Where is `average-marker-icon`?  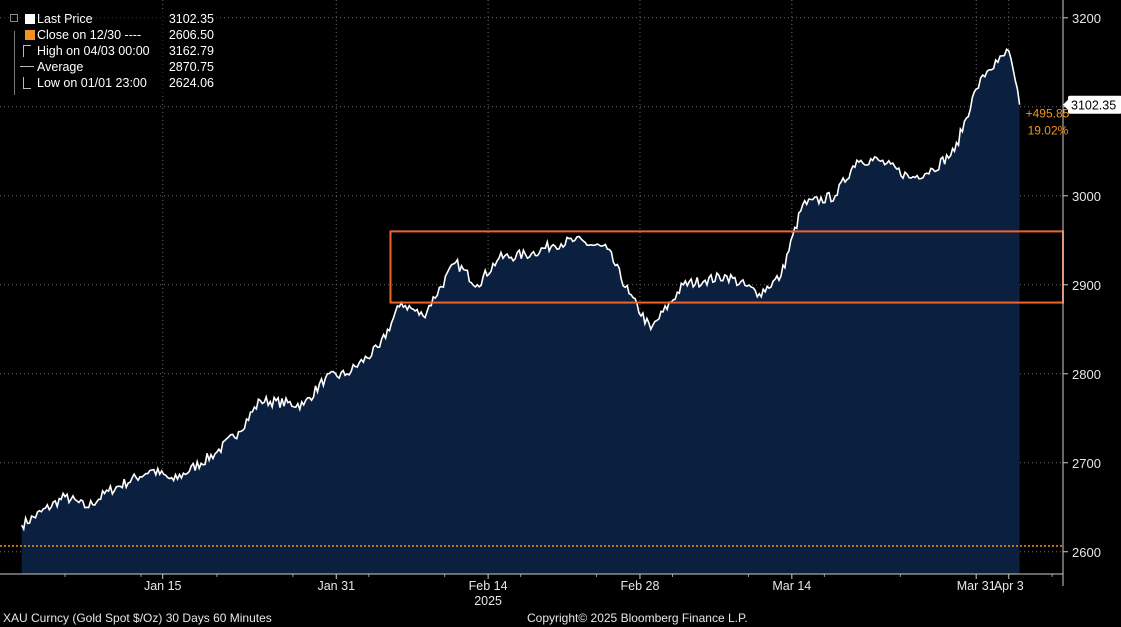 average-marker-icon is located at coordinates (27, 66).